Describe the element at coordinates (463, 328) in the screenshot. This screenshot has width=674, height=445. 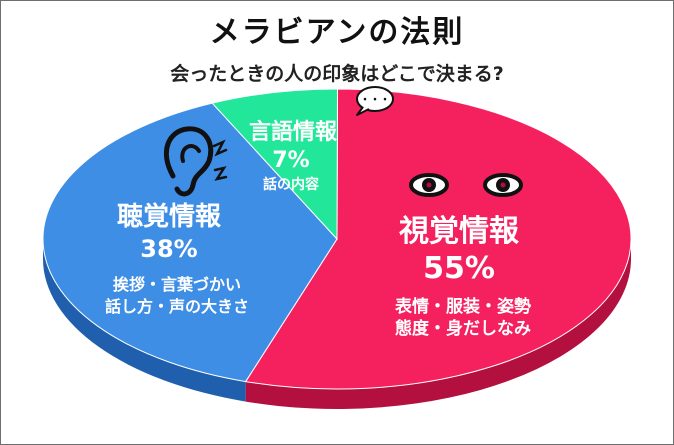
I see `slice-label-visual-desc-2: 態度・身だしなみ` at that location.